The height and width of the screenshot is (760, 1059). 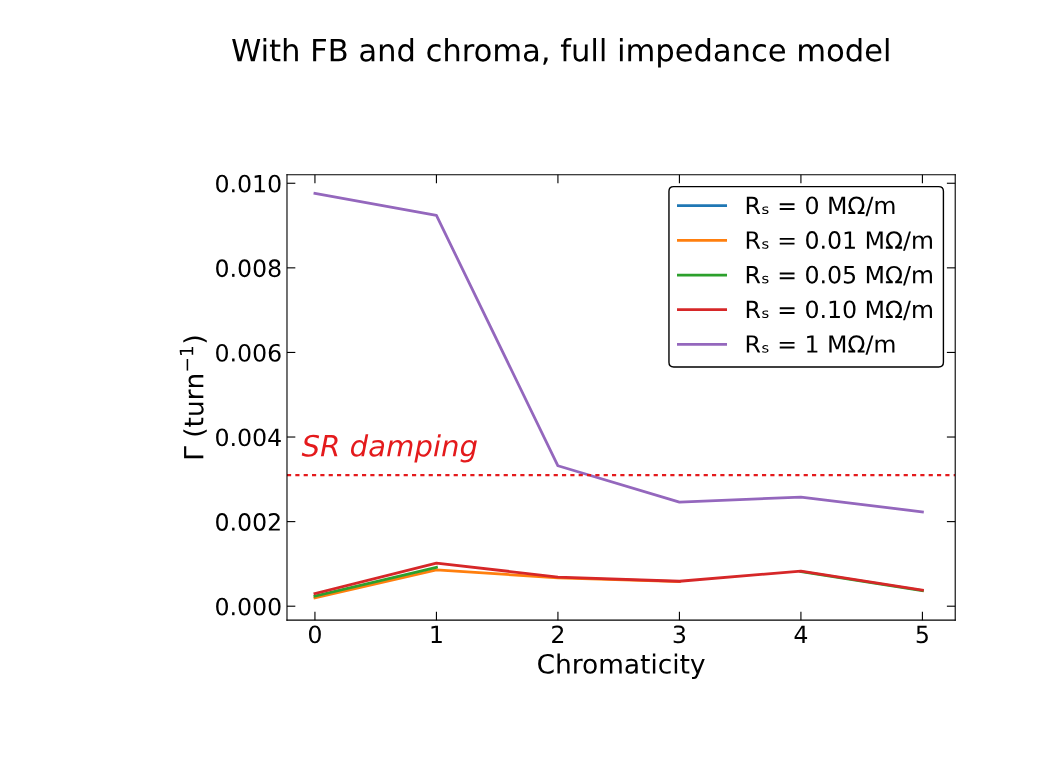 What do you see at coordinates (922, 634) in the screenshot?
I see `x-tick-label: 5` at bounding box center [922, 634].